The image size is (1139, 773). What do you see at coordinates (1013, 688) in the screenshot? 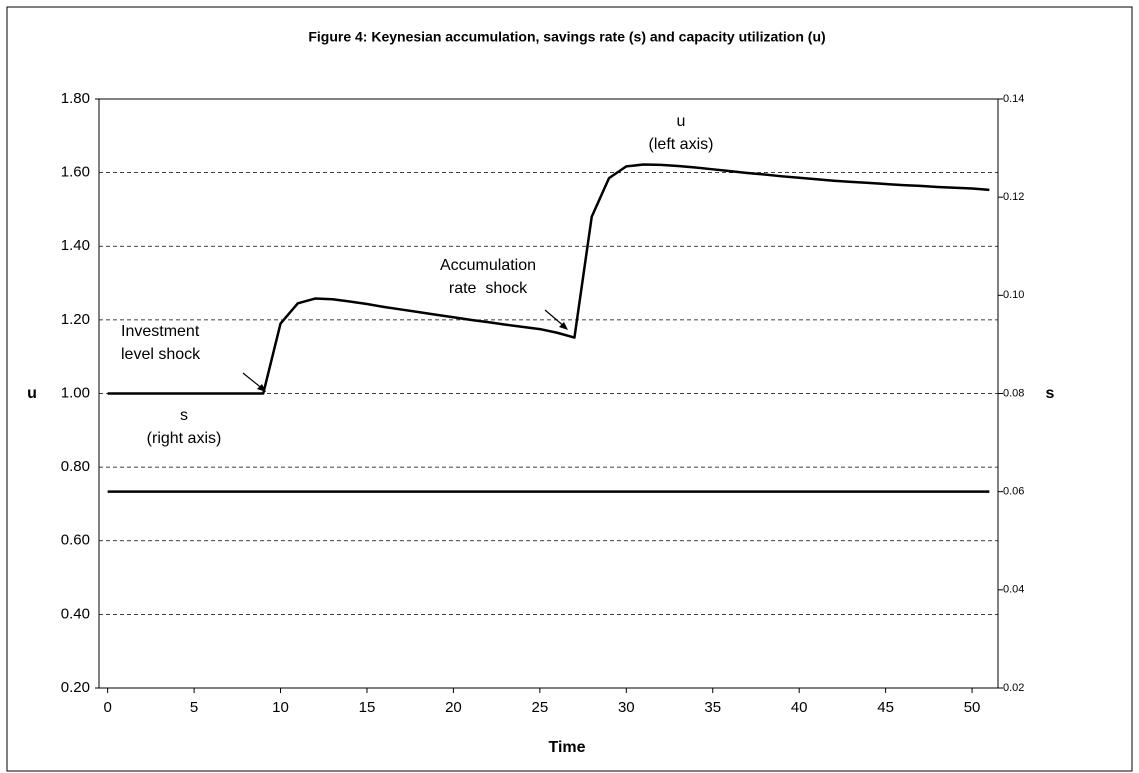
I see `y2-tick-label: 0.02` at bounding box center [1013, 688].